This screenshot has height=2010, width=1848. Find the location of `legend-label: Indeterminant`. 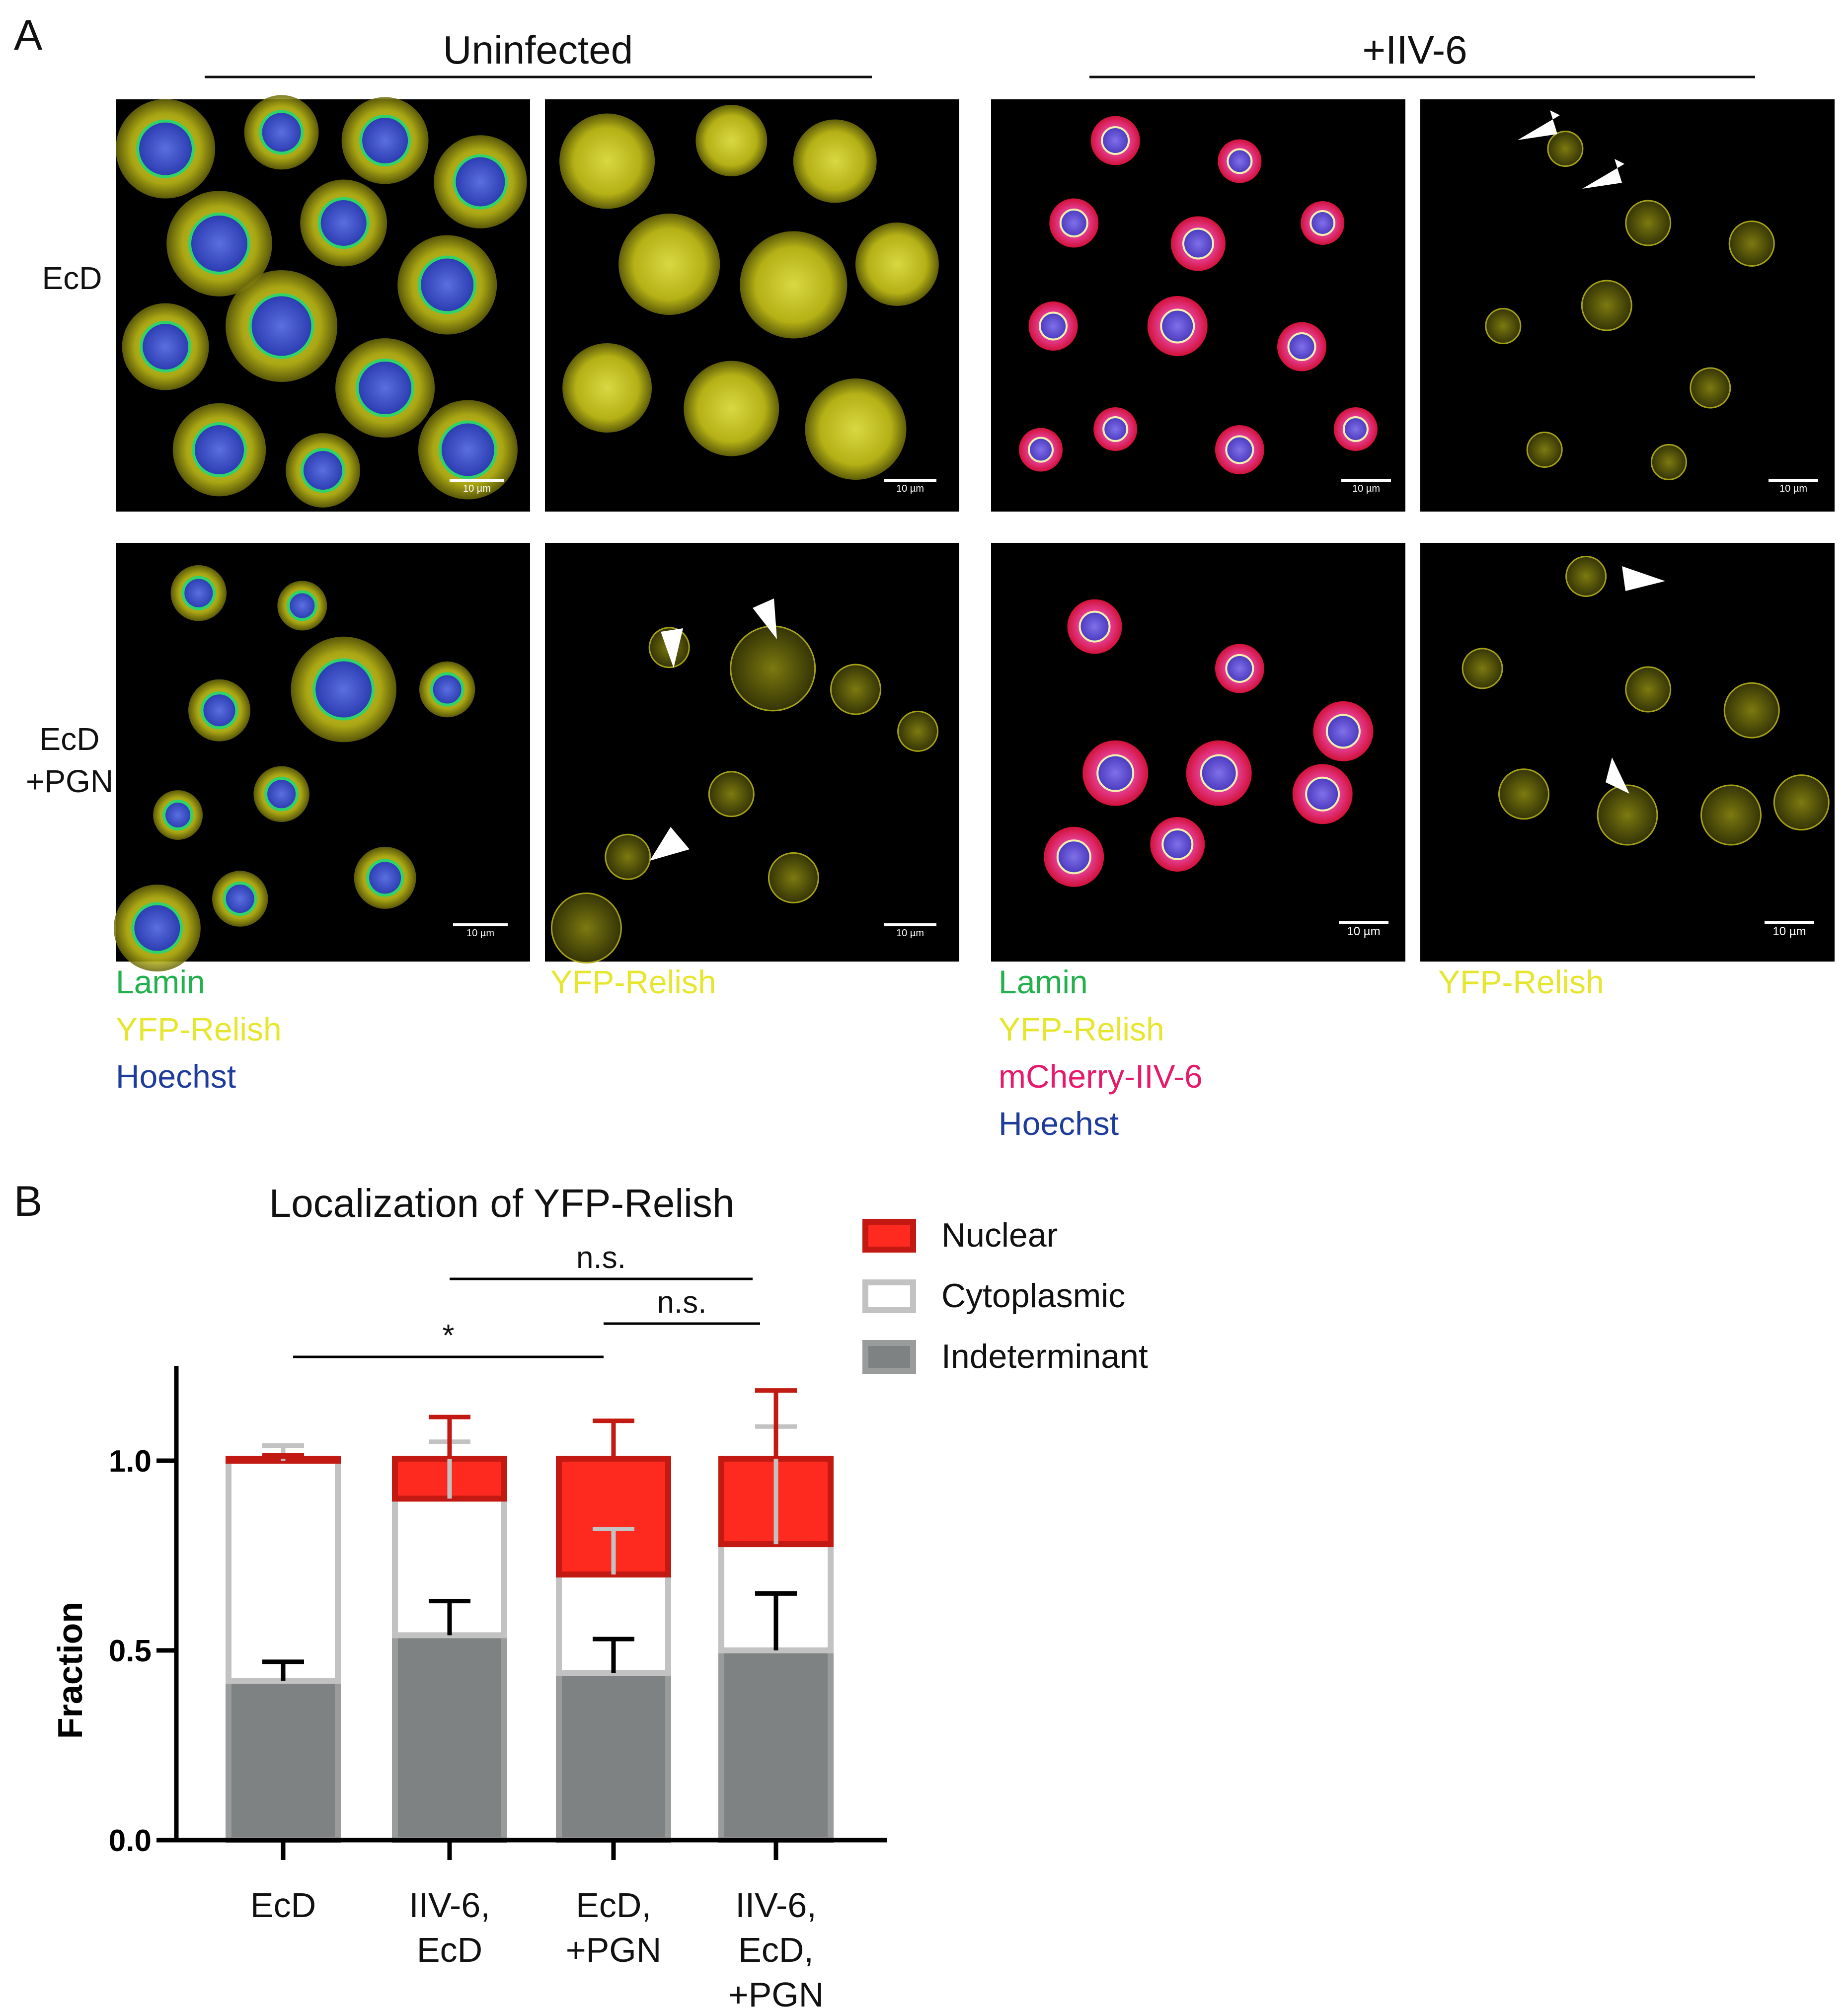

legend-label: Indeterminant is located at coordinates (1044, 1356).